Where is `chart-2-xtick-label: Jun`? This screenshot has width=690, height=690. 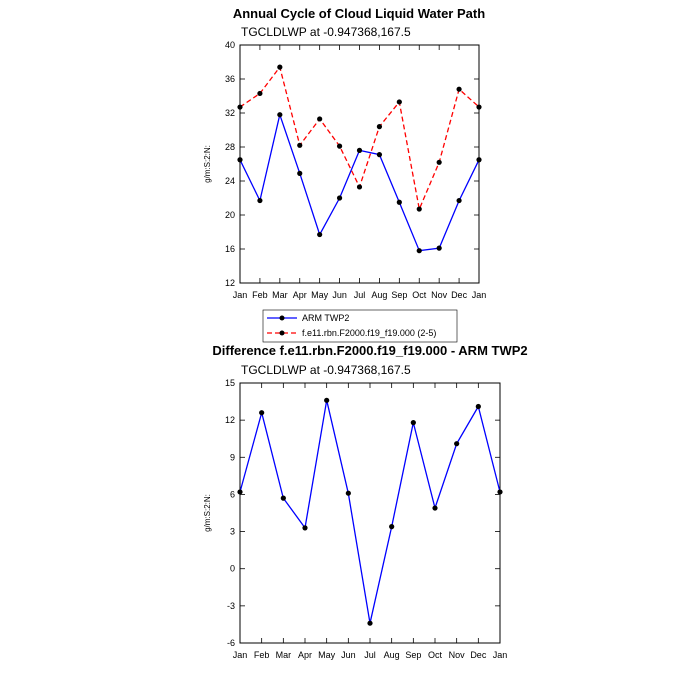
chart-2-xtick-label: Jun is located at coordinates (348, 655).